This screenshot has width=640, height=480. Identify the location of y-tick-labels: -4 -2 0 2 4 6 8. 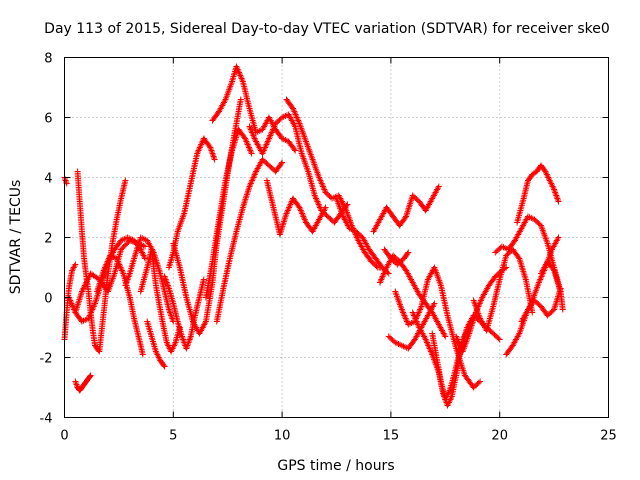
(46, 239).